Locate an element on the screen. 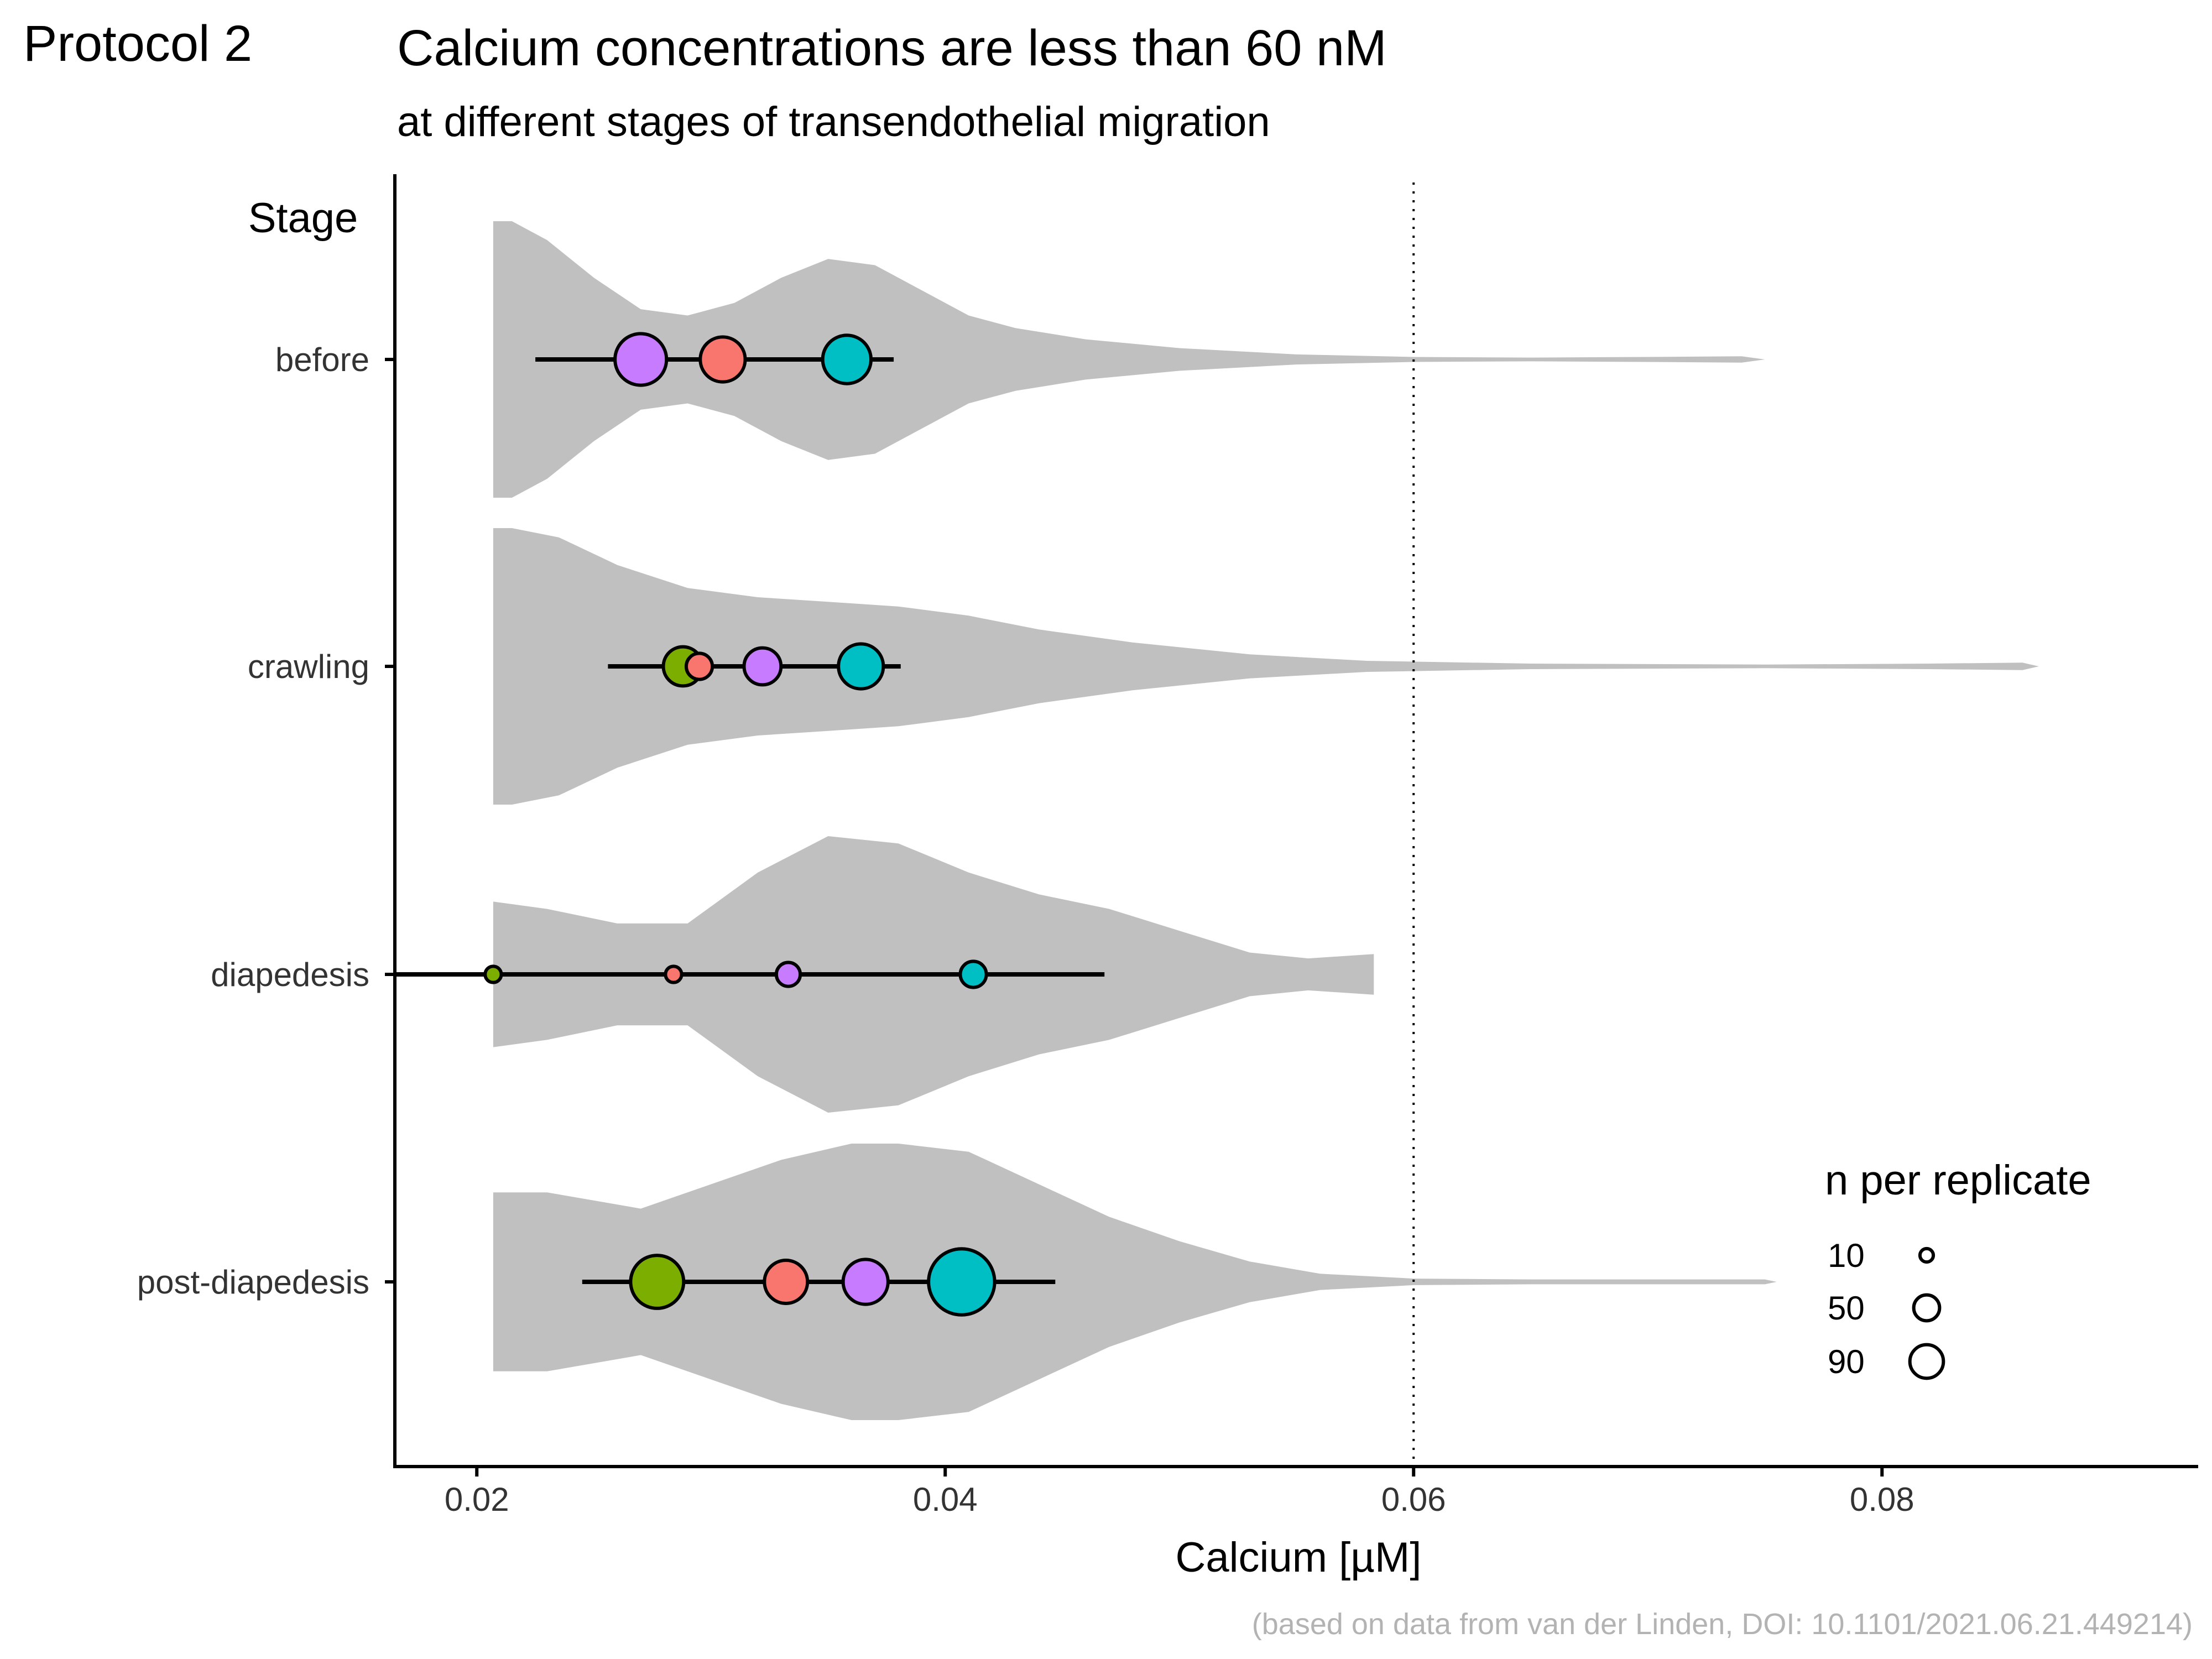 The image size is (2212, 1659). size-legend: n per replicate 10 50 90 is located at coordinates (1958, 1269).